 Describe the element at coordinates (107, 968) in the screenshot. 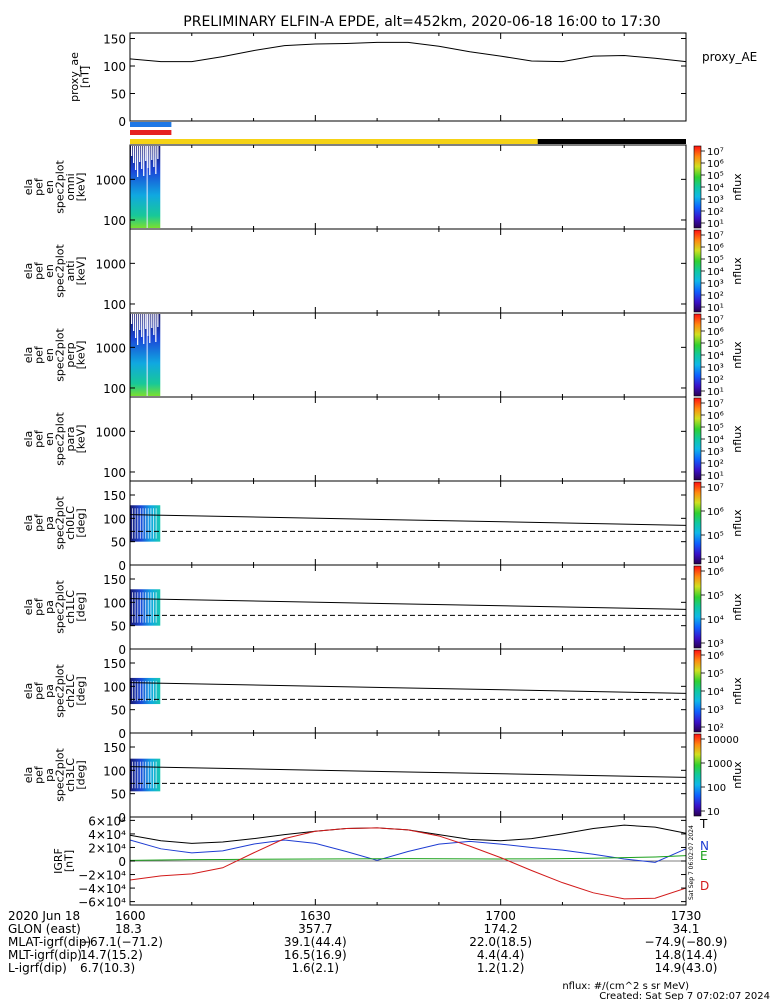

I see `xaxis-value-l: 6.7(10.3)` at that location.